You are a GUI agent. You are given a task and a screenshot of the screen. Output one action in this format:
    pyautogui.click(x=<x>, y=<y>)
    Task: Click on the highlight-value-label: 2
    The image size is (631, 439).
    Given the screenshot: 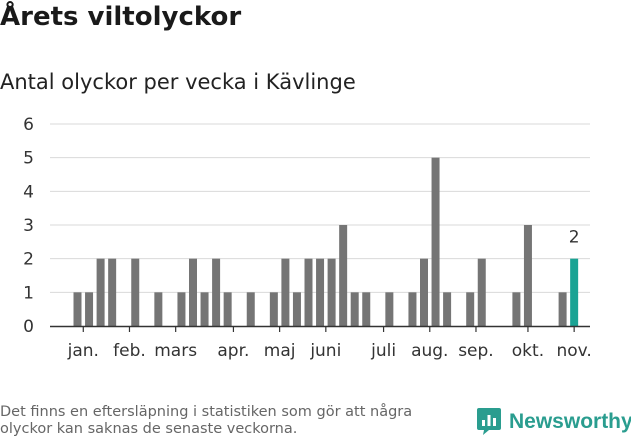 What is the action you would take?
    pyautogui.click(x=574, y=238)
    